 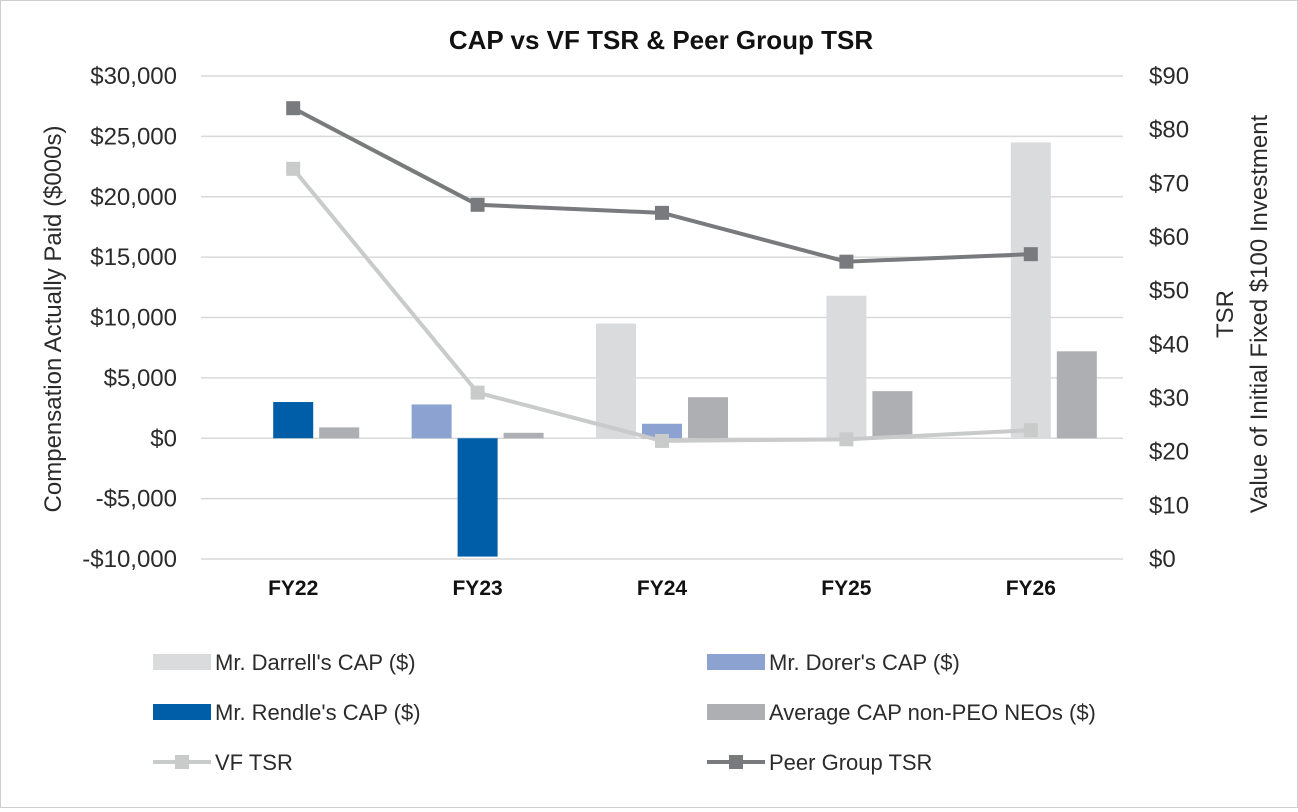 What do you see at coordinates (661, 185) in the screenshot?
I see `peer-group-tsr-line` at bounding box center [661, 185].